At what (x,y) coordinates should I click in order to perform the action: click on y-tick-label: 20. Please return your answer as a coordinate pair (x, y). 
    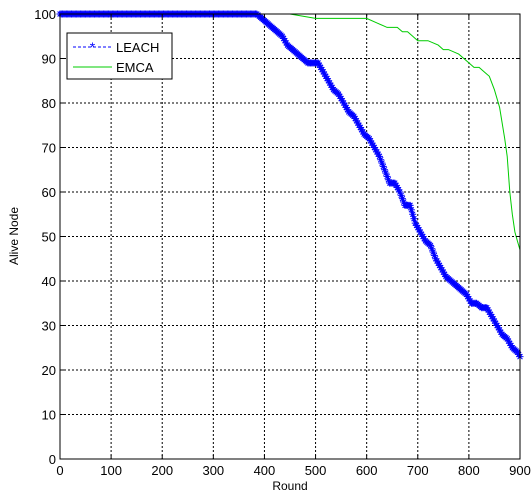
    Looking at the image, I should click on (49, 370).